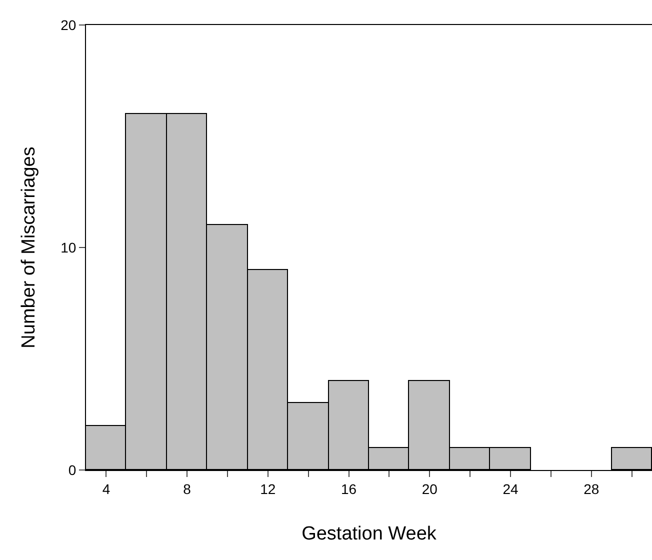  Describe the element at coordinates (510, 488) in the screenshot. I see `x-tick-label: 24` at that location.